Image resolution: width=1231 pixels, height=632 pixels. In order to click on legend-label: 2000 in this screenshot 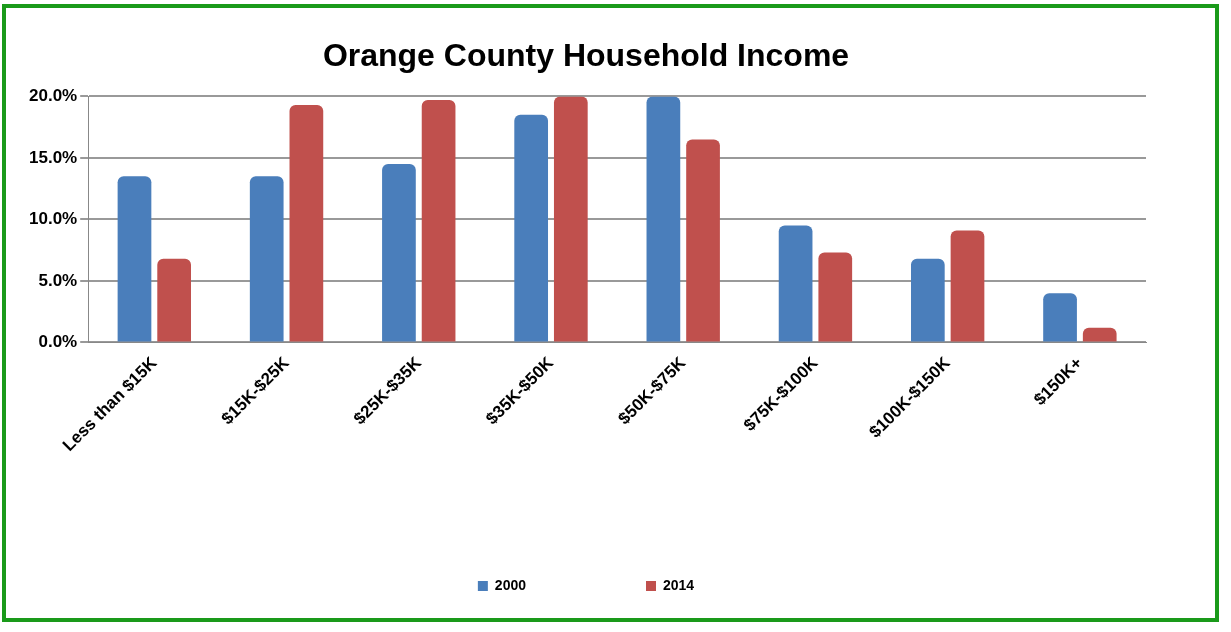, I will do `click(510, 584)`.